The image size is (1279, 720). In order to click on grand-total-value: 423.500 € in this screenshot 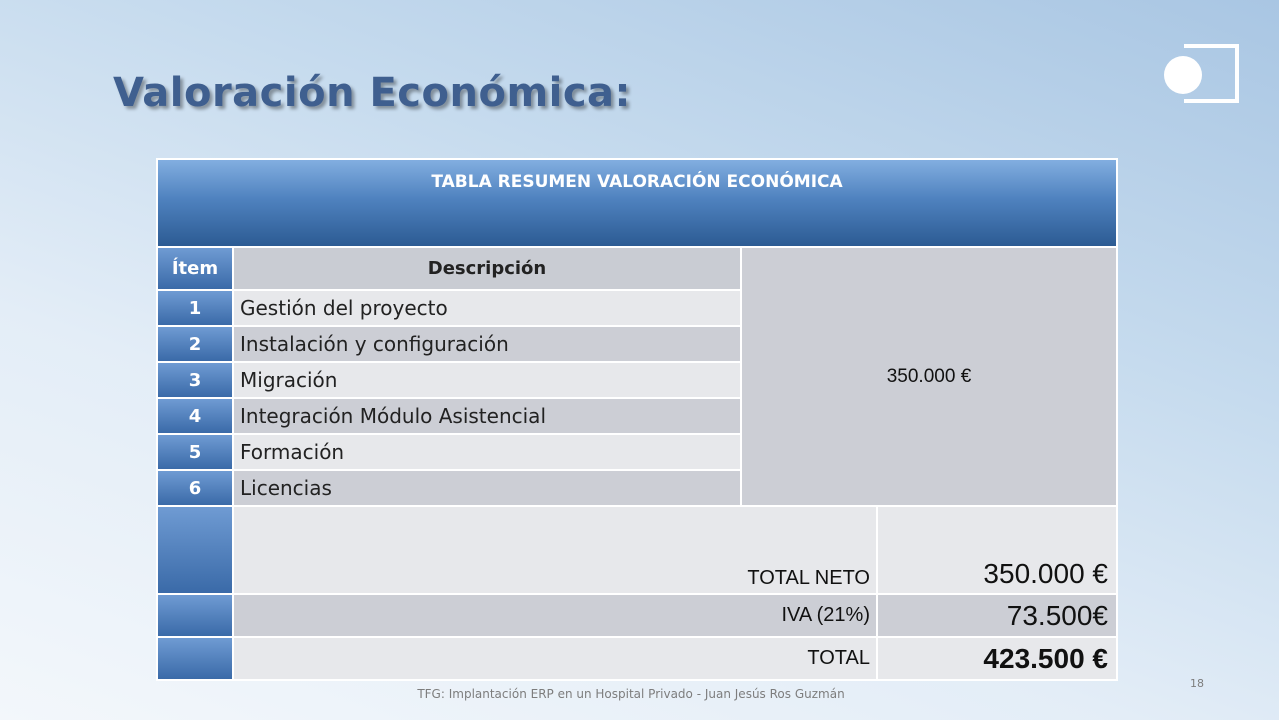, I will do `click(997, 658)`.